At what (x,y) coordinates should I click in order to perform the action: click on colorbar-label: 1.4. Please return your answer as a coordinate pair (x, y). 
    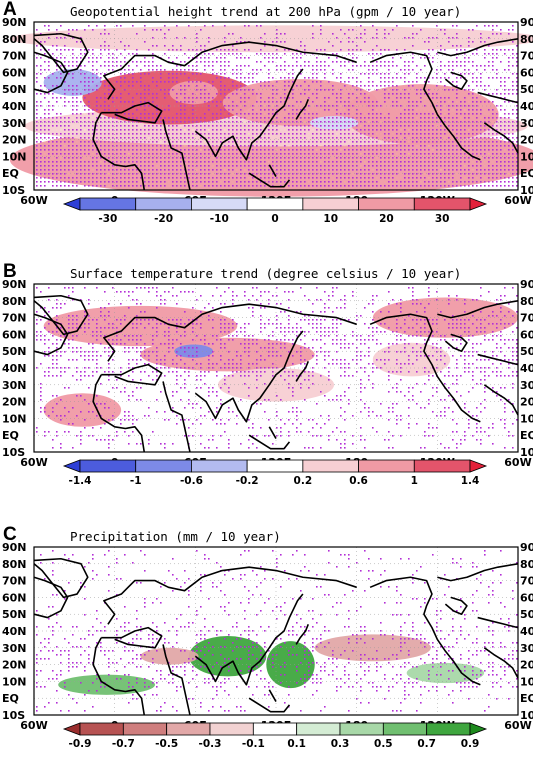
    Looking at the image, I should click on (470, 481).